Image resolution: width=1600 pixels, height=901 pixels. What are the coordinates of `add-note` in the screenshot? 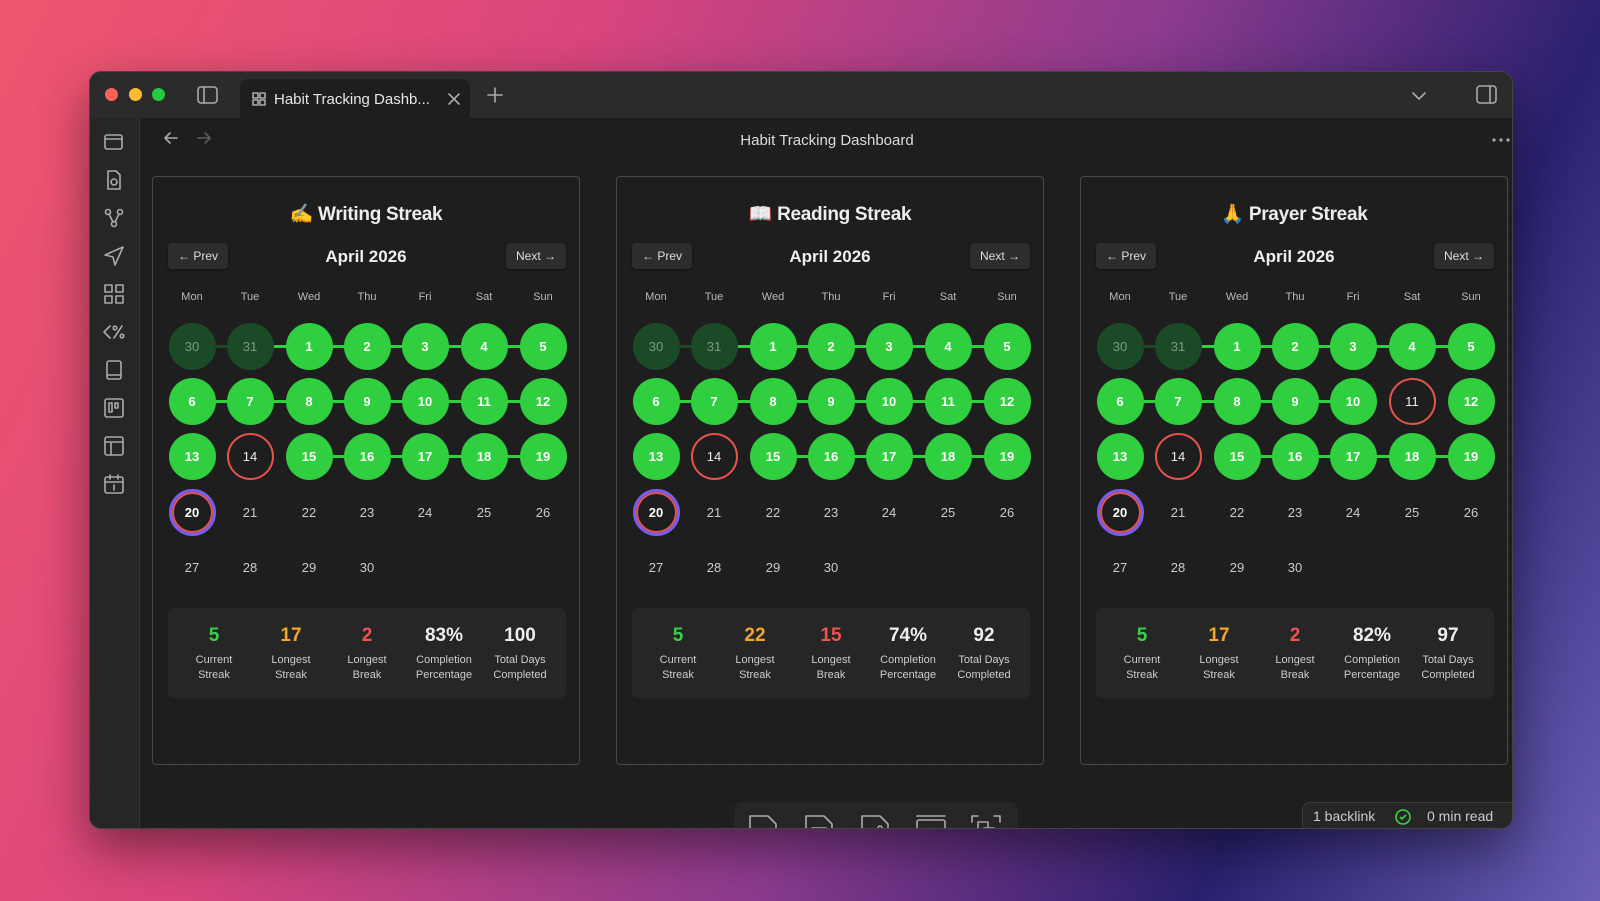 It's located at (819, 821).